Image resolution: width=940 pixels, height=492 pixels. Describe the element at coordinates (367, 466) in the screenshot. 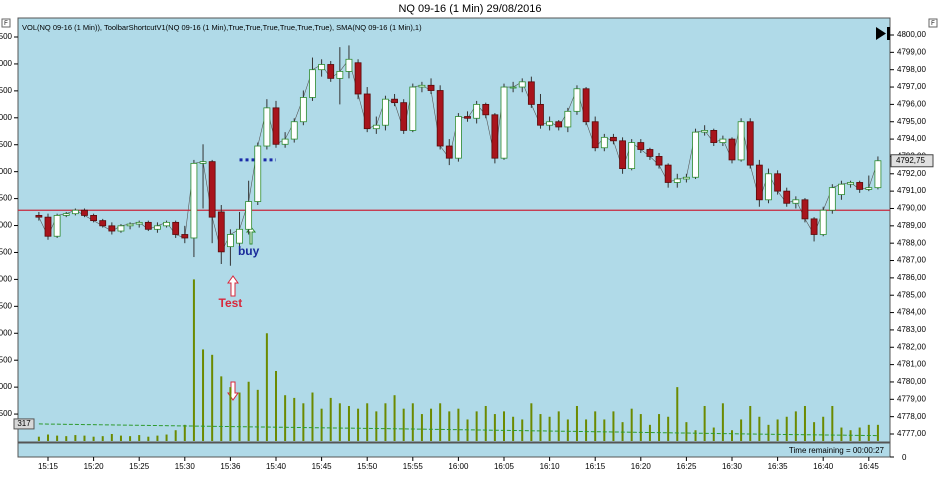

I see `x-tick-label: 15:50` at that location.